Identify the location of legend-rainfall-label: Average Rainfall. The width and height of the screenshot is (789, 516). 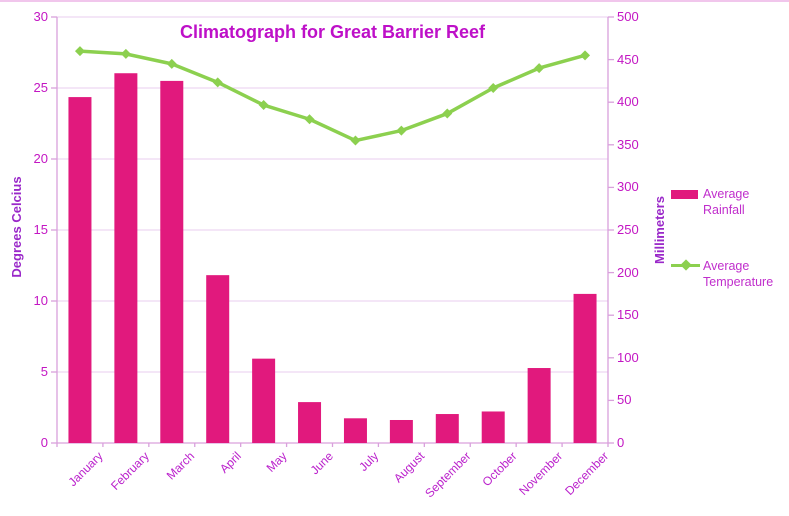
(726, 202).